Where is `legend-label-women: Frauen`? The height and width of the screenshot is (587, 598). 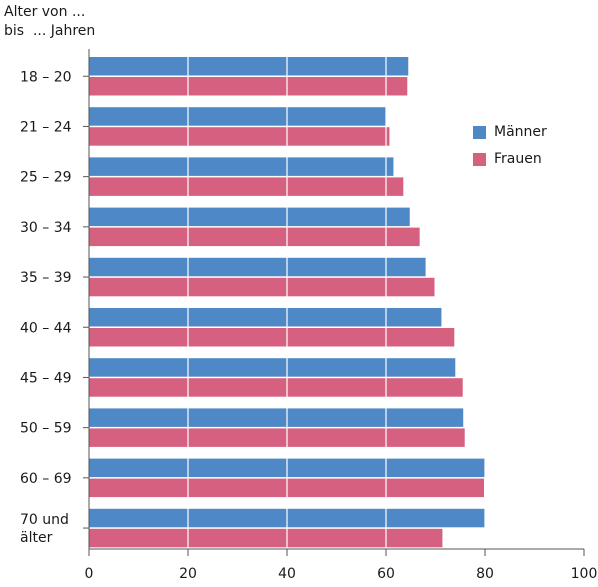 legend-label-women: Frauen is located at coordinates (518, 159).